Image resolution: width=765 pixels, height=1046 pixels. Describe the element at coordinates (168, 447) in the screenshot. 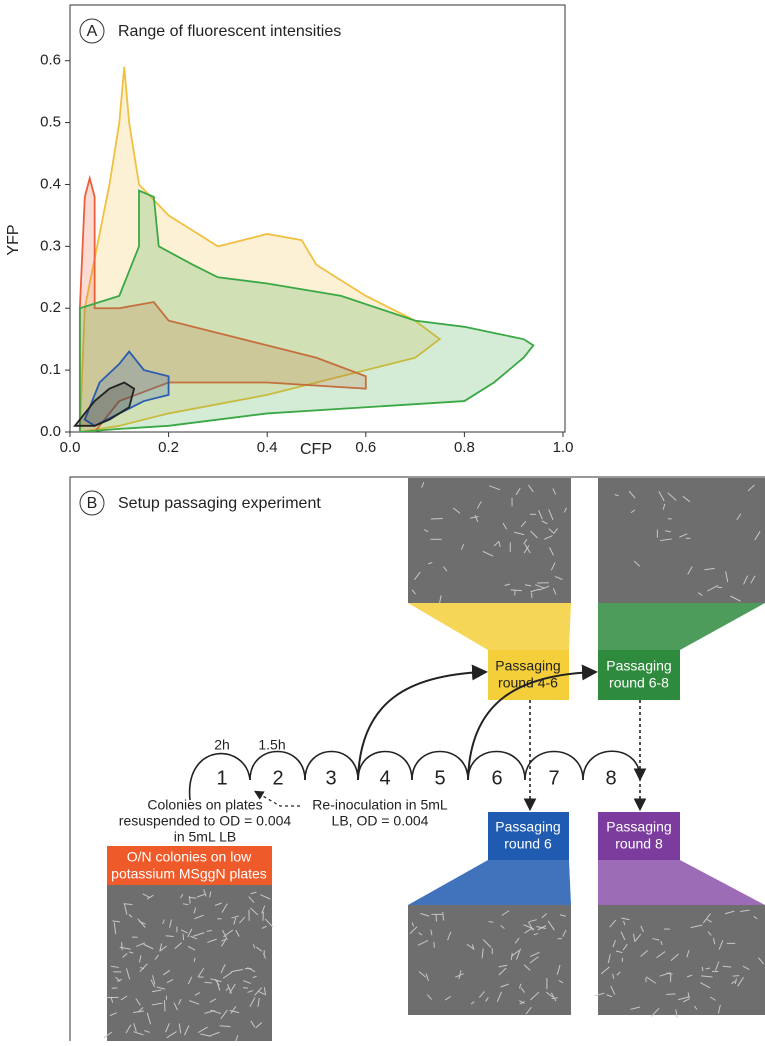

I see `x-tick-label: 0.2` at that location.